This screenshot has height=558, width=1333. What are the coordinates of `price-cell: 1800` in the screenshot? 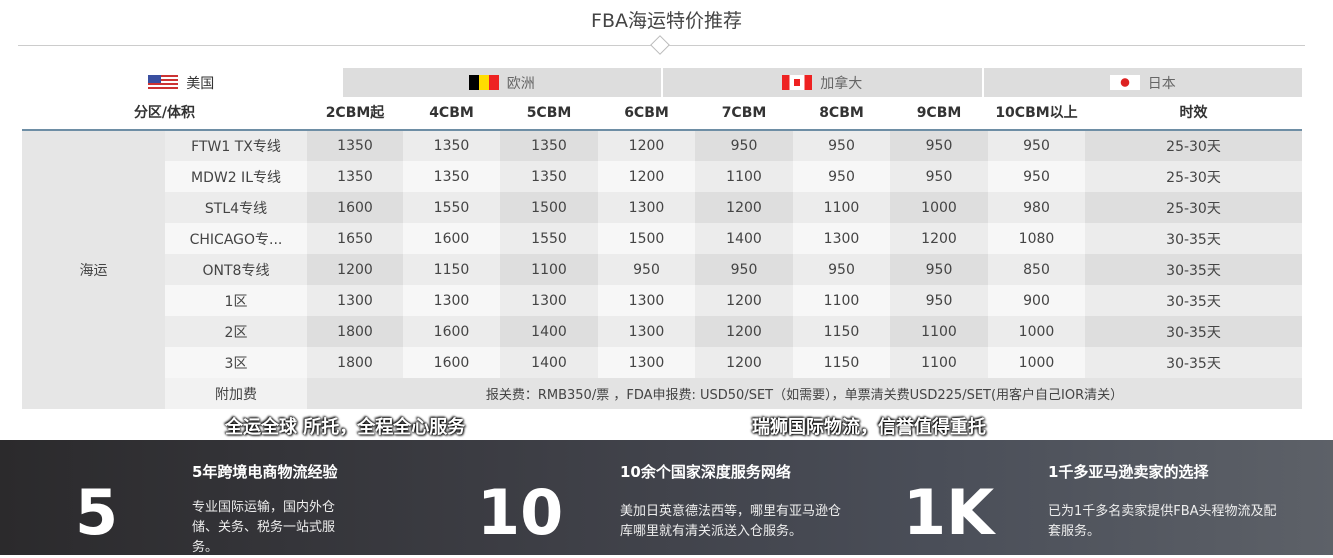 It's located at (355, 362).